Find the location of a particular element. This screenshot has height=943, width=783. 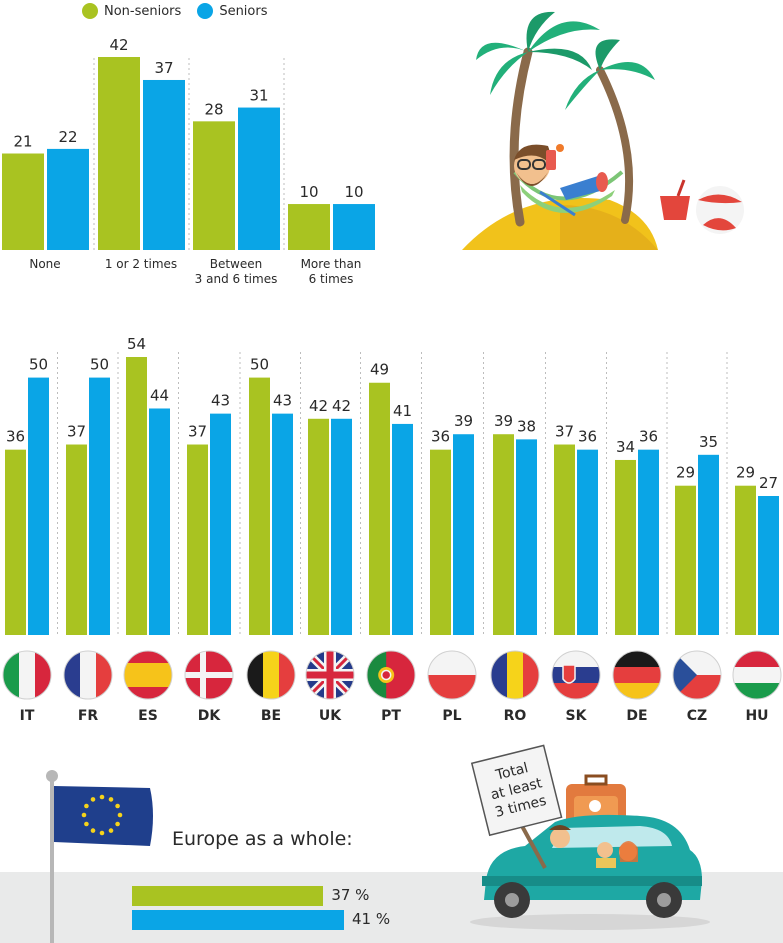

flag-sk-icon is located at coordinates (576, 675).